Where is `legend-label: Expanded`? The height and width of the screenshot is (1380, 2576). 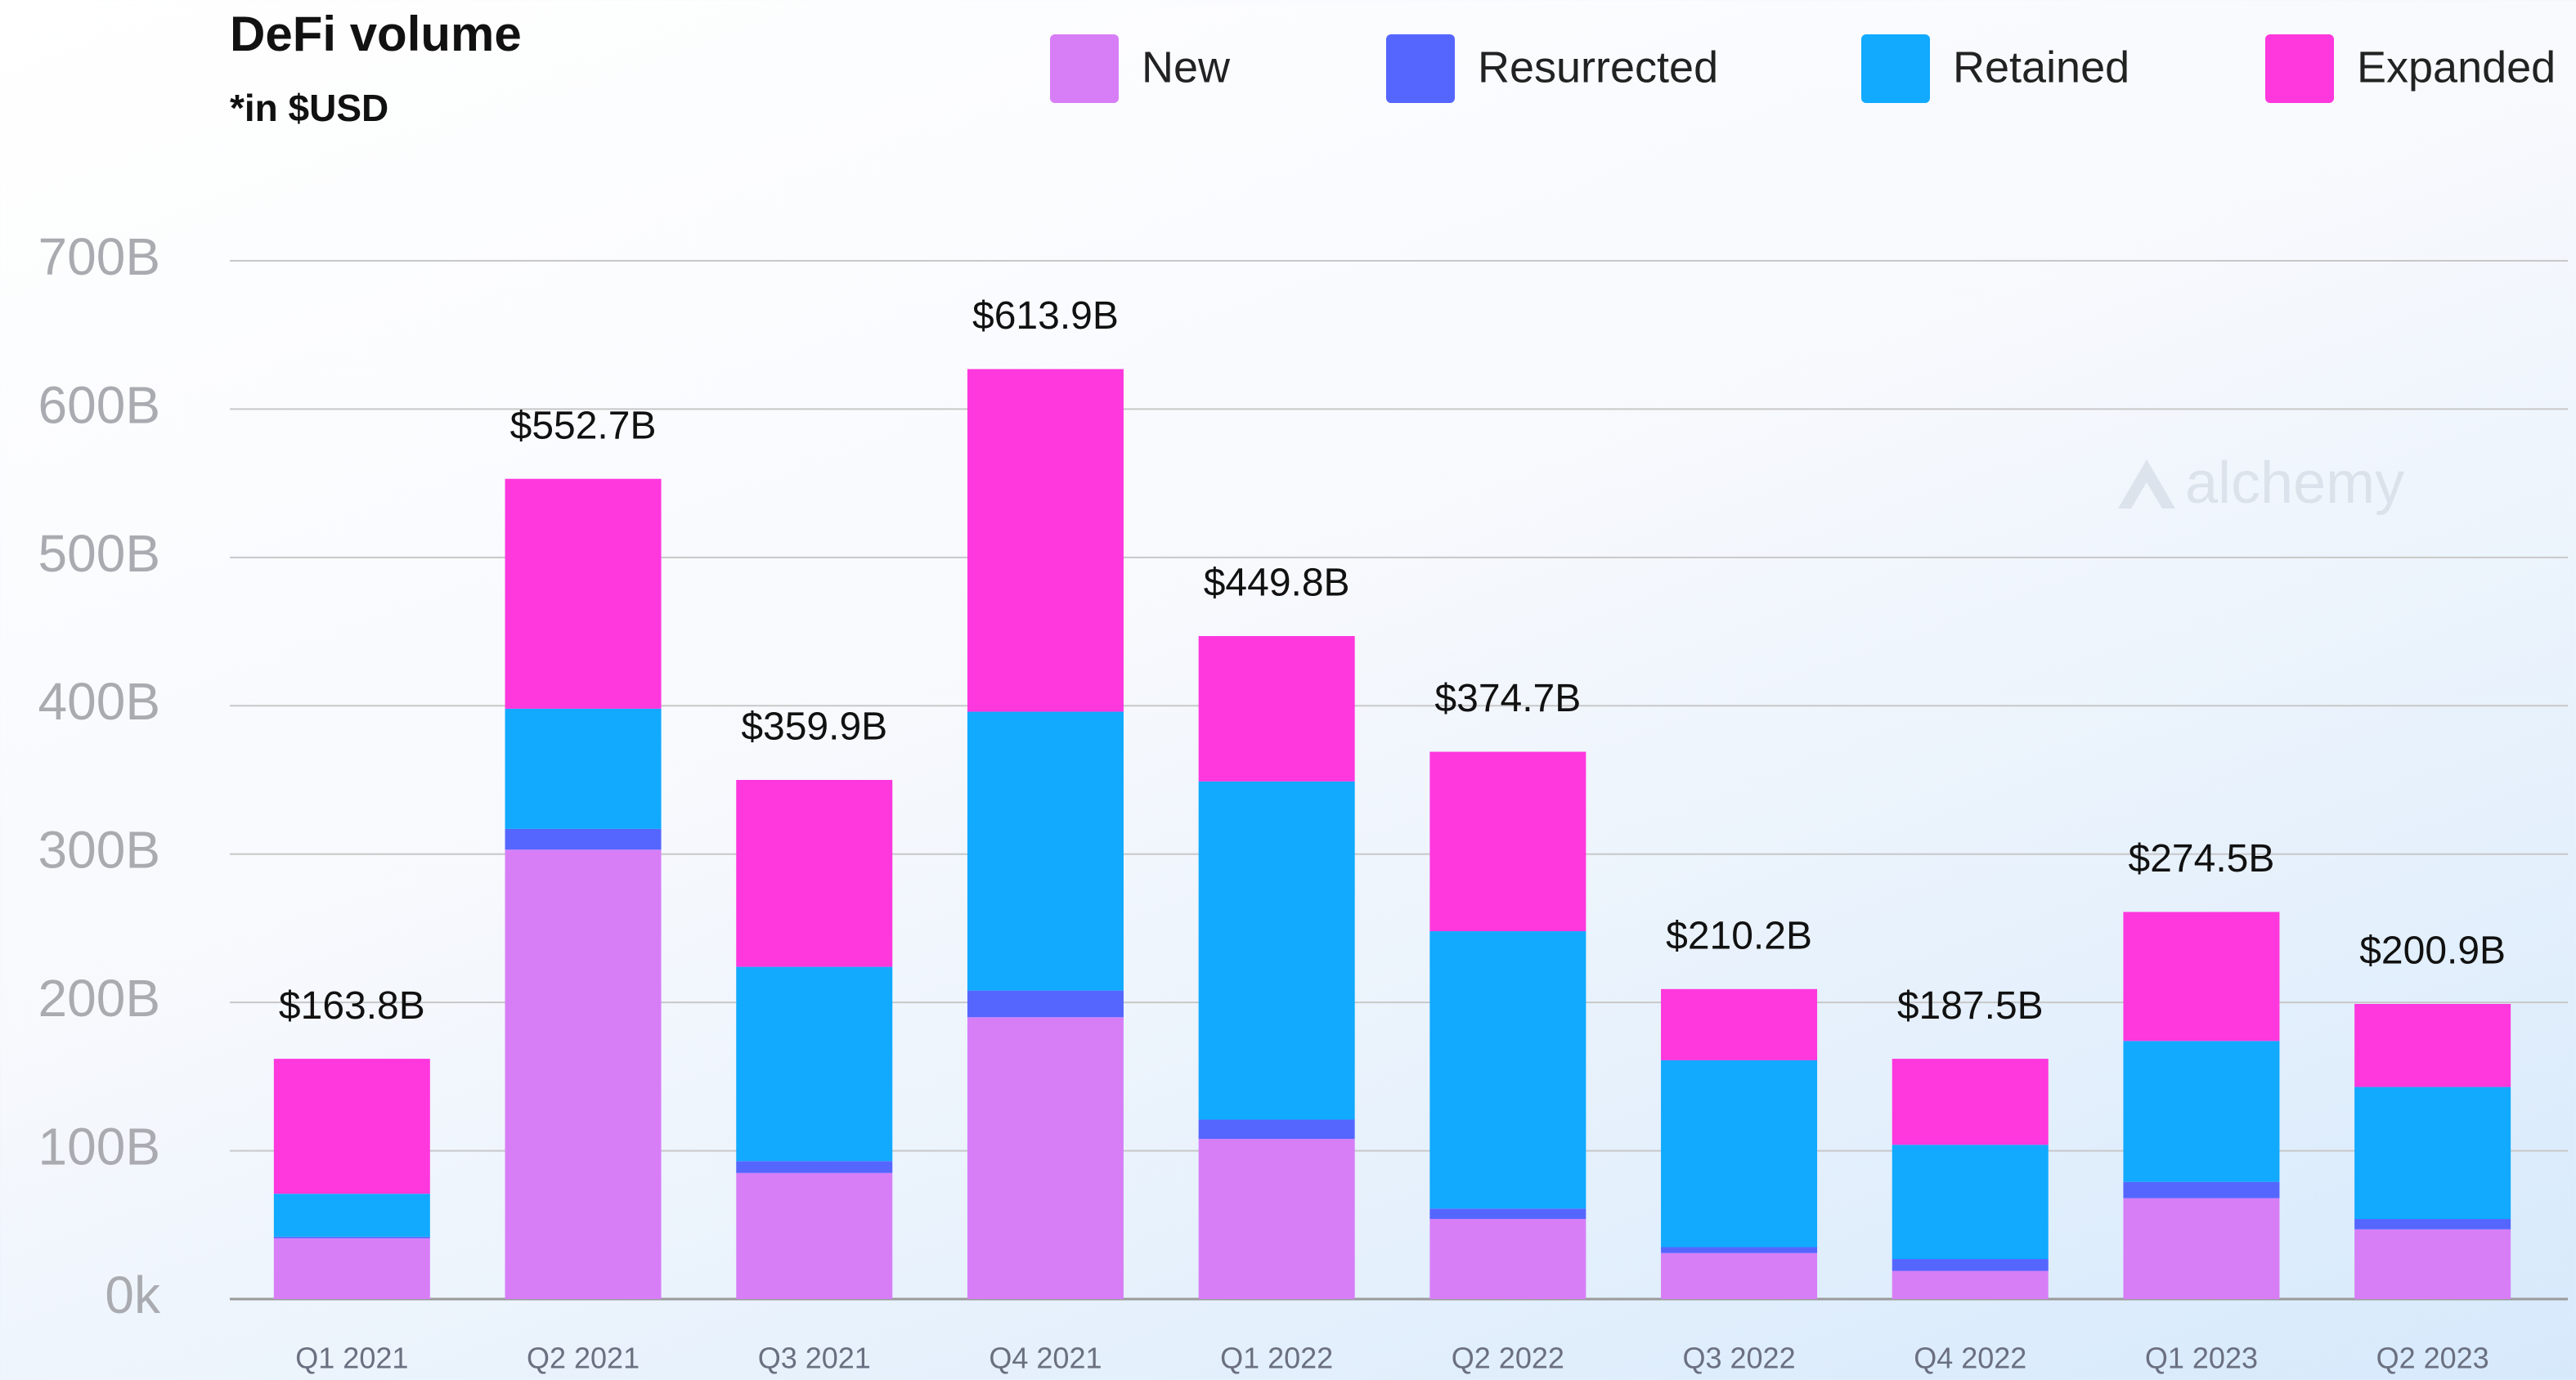 legend-label: Expanded is located at coordinates (2456, 67).